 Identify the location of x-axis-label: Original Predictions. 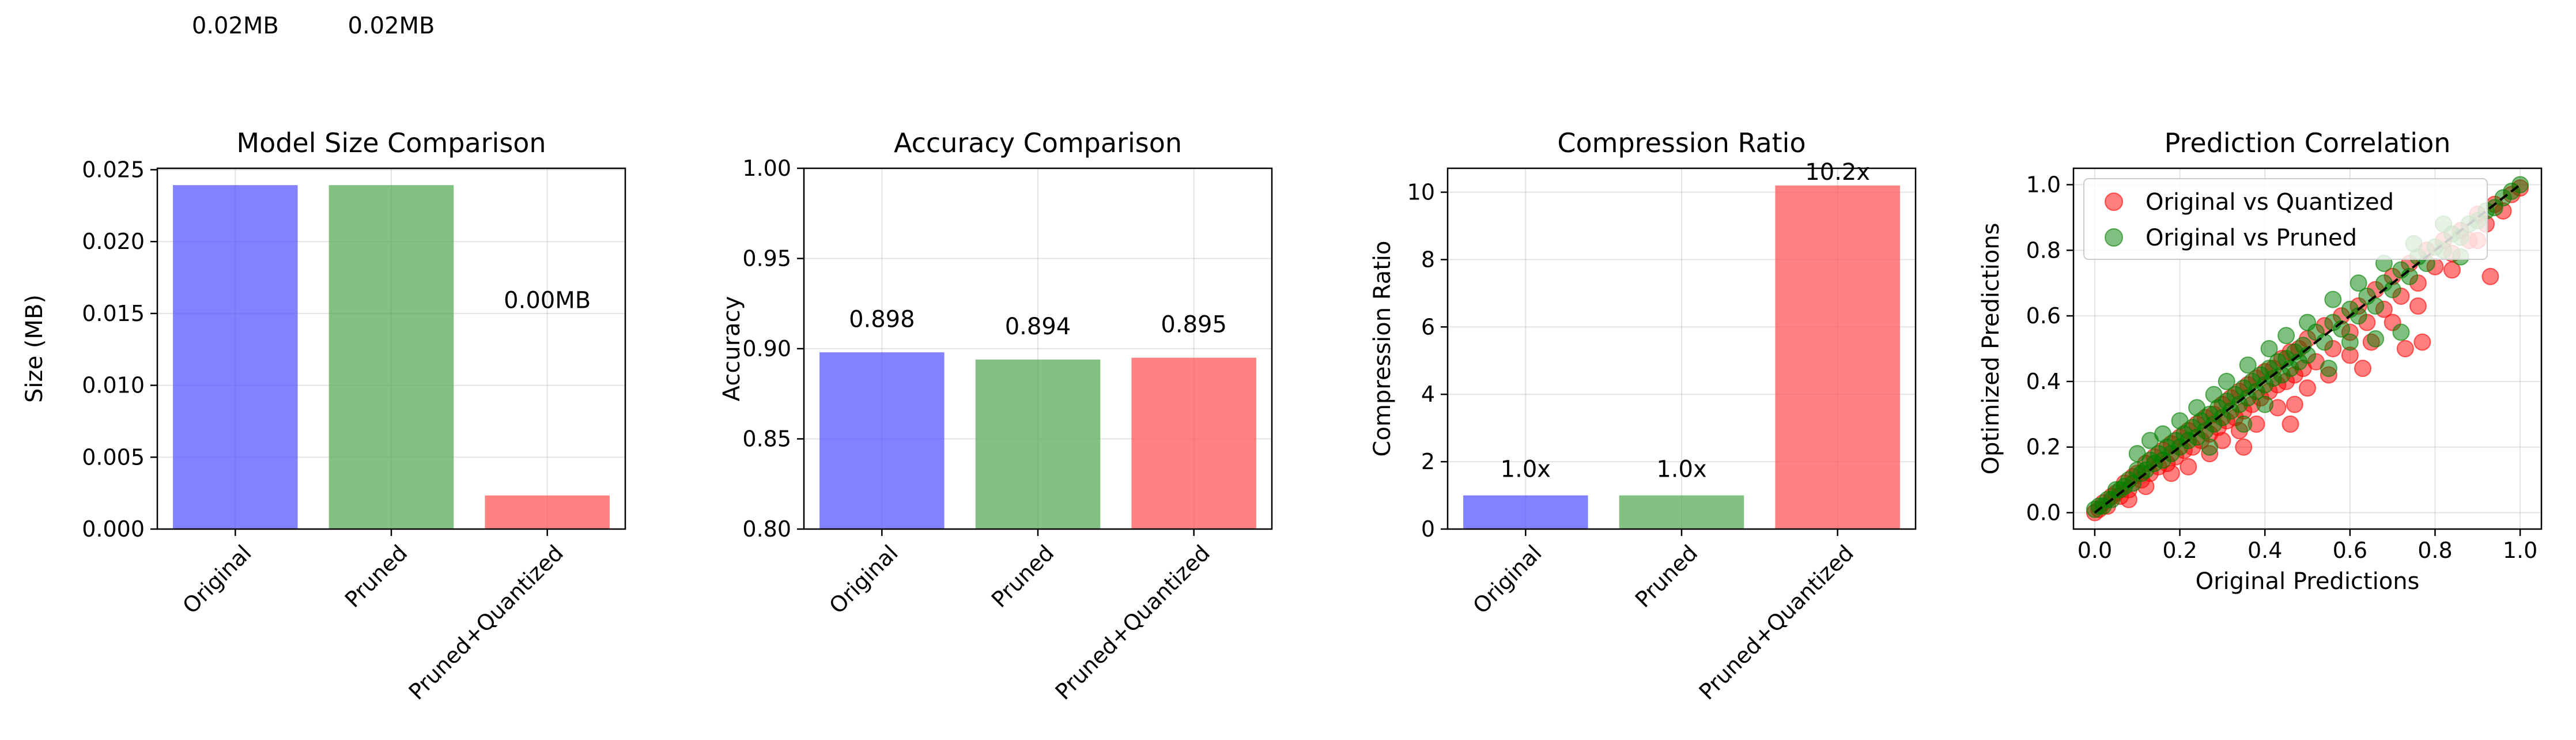
(2308, 581).